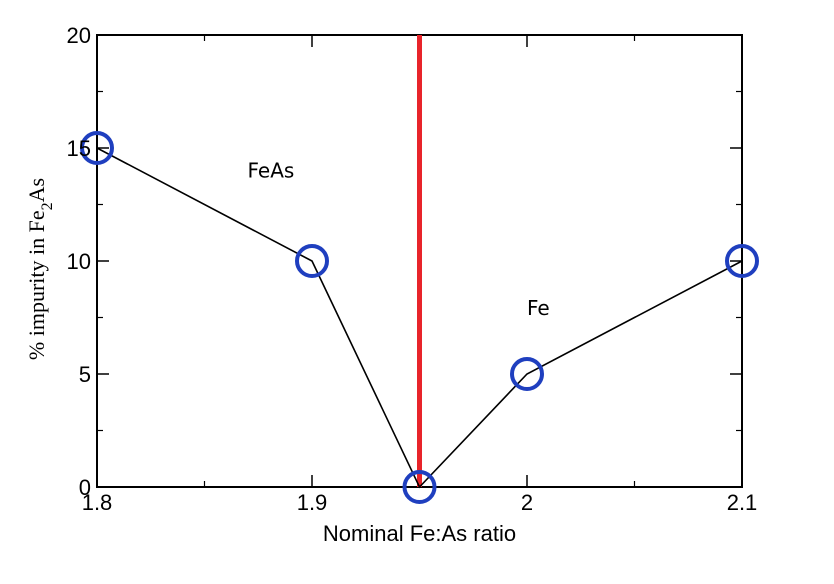 The width and height of the screenshot is (834, 584). I want to click on x-axis-title: Nominal Fe:As ratio, so click(419, 533).